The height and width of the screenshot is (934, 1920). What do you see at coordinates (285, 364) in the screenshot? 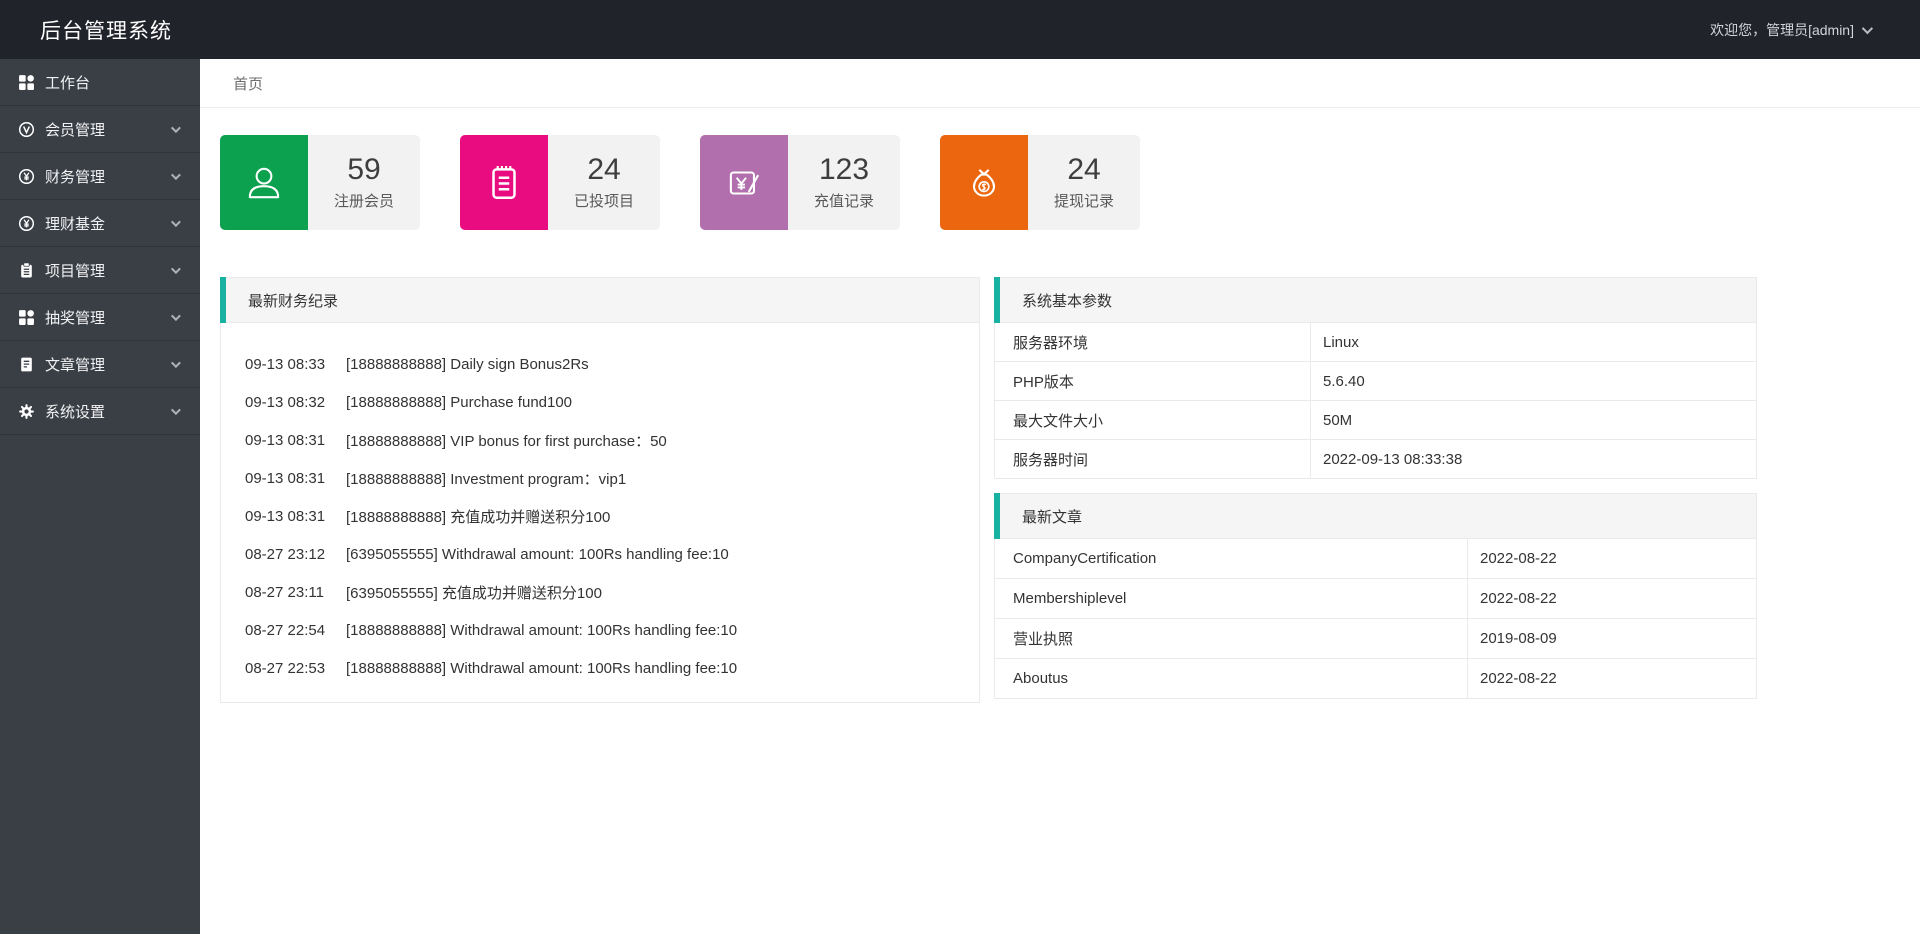
I see `record-time: 09-13 08:33` at bounding box center [285, 364].